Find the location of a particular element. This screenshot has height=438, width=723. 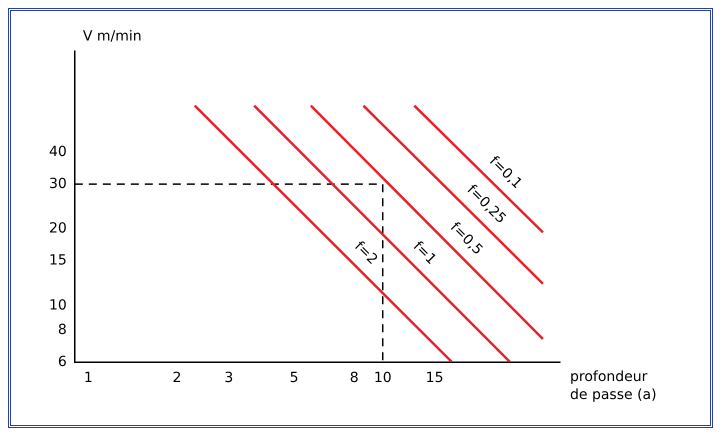

y-tick-label: 15 is located at coordinates (57, 260).